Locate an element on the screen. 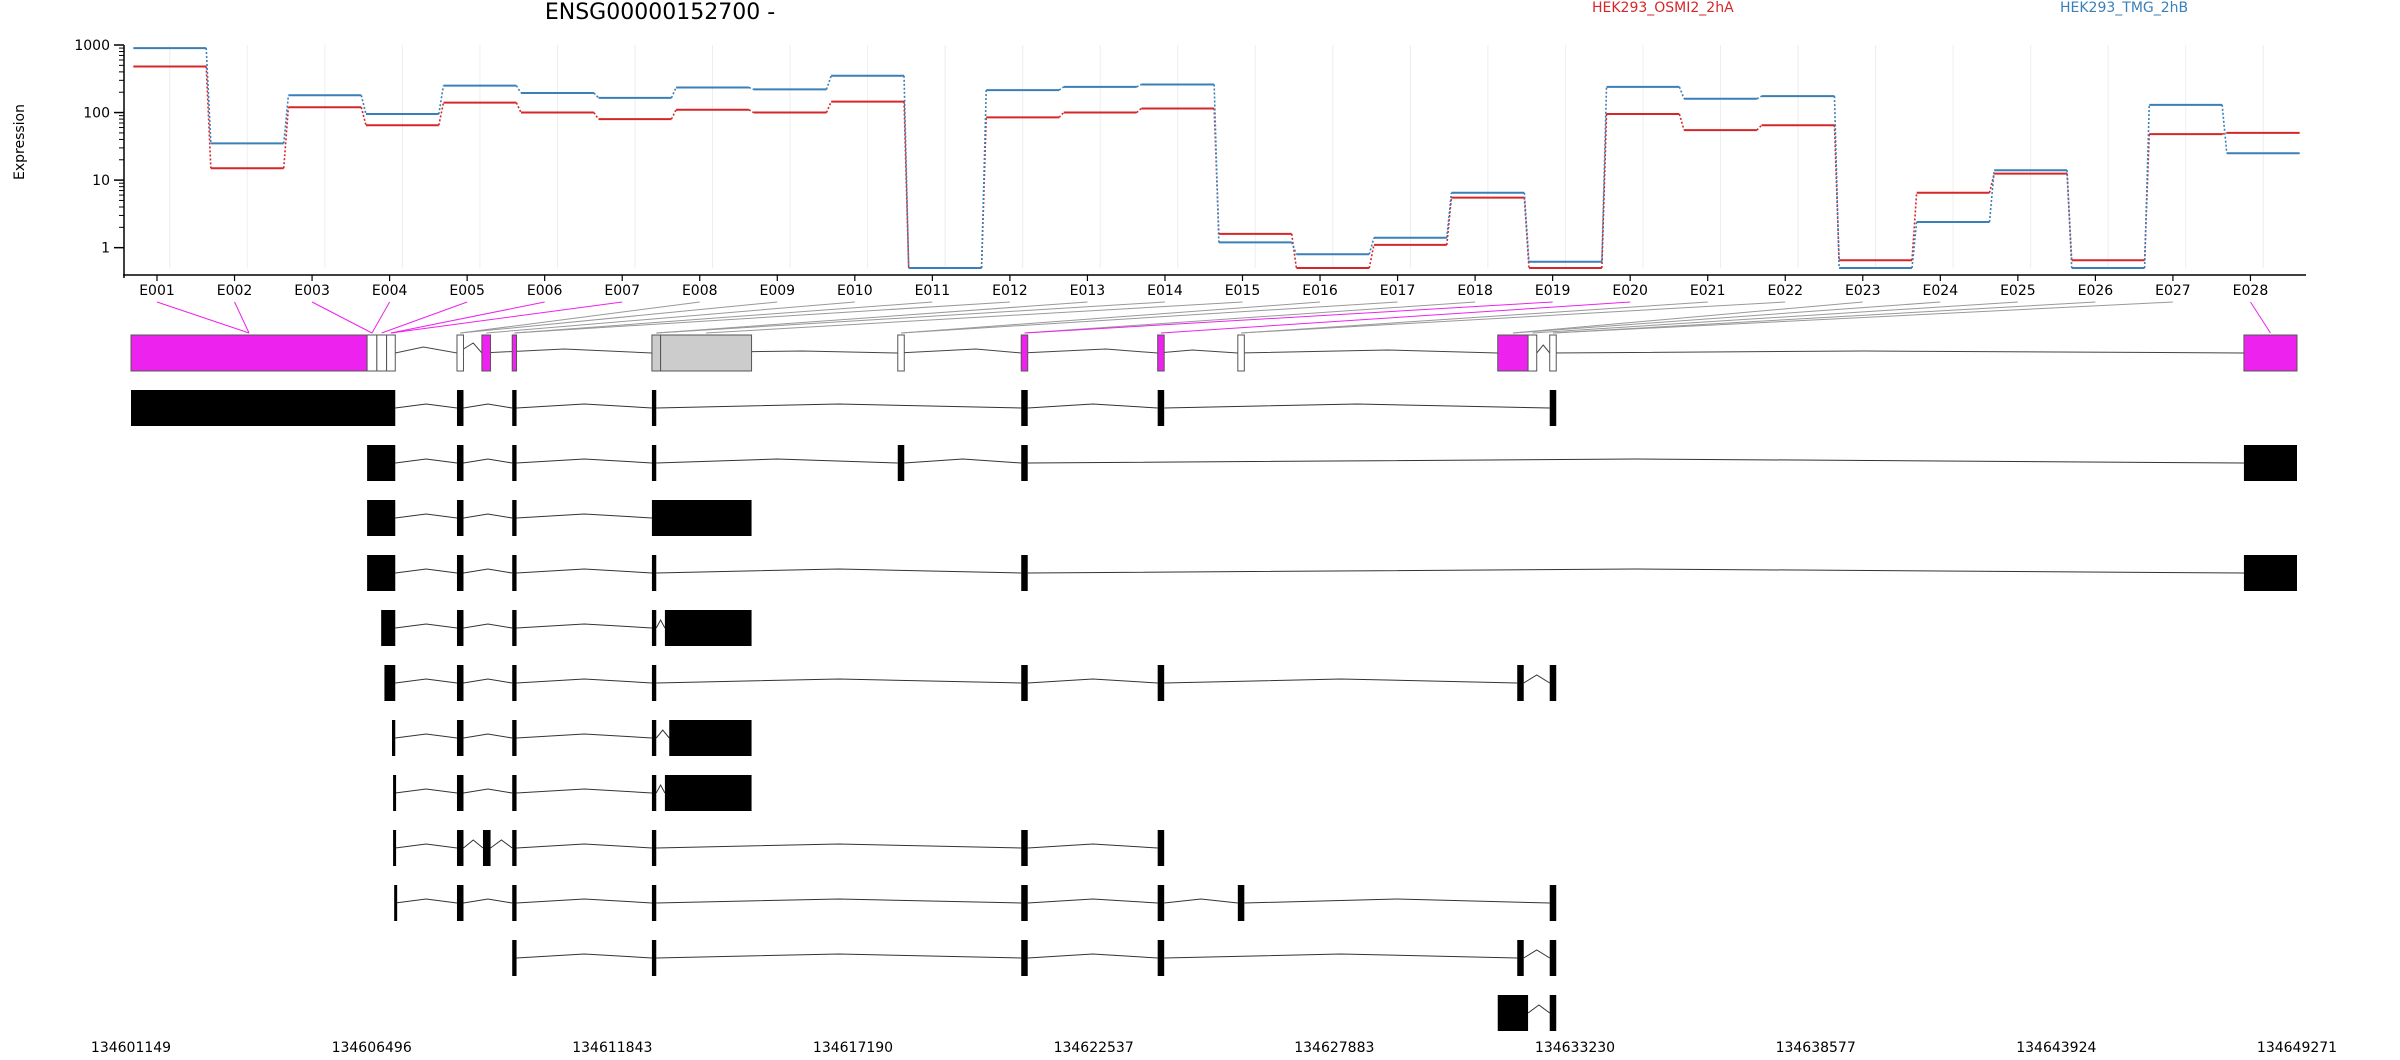 This screenshot has width=2400, height=1060. chart-title: ENSG00000152700 - is located at coordinates (660, 12).